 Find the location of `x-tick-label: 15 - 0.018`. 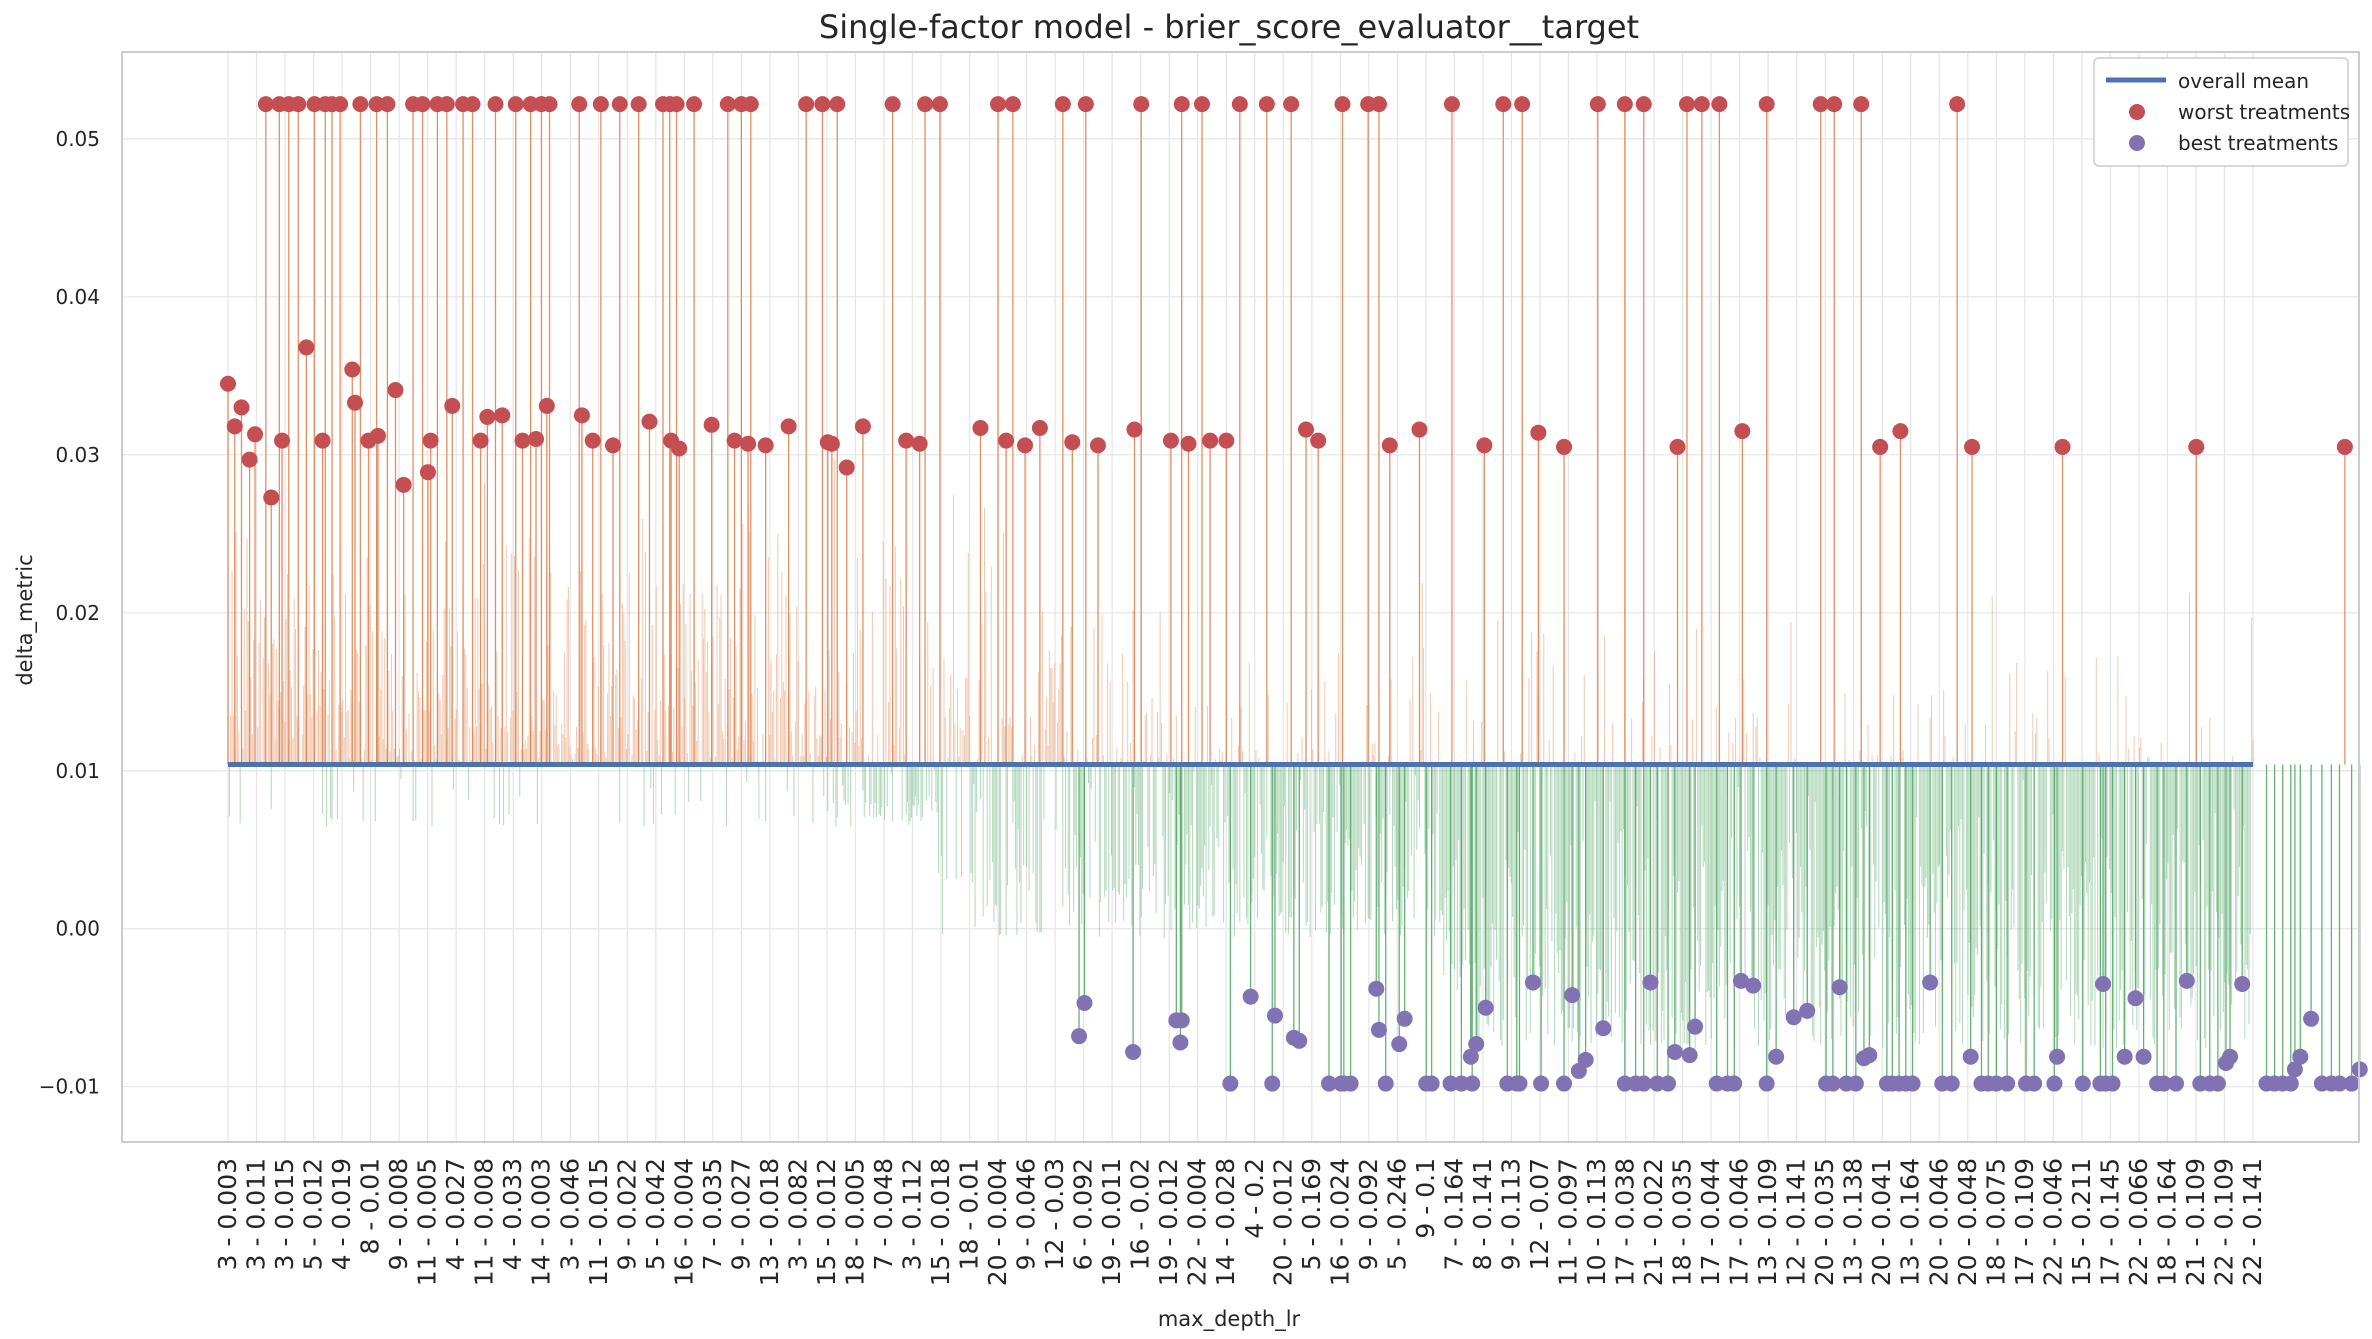

x-tick-label: 15 - 0.018 is located at coordinates (940, 1222).